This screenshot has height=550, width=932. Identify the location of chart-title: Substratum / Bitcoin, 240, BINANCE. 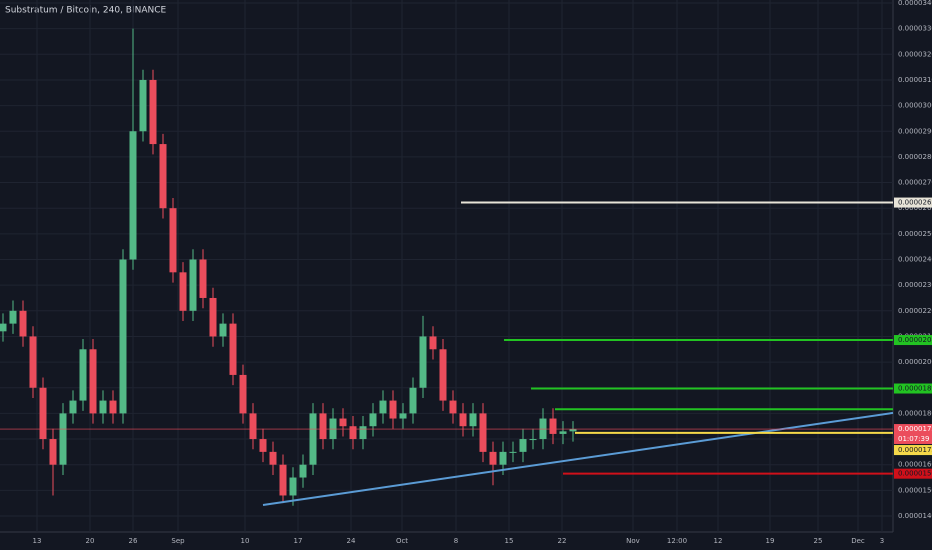
(86, 11).